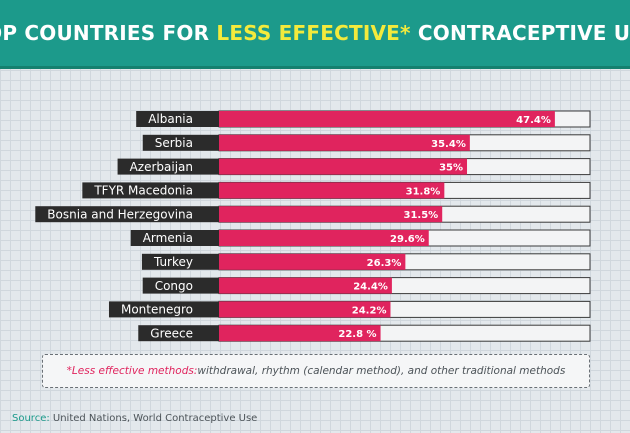 This screenshot has height=433, width=630. I want to click on value-label: 31.5%, so click(421, 215).